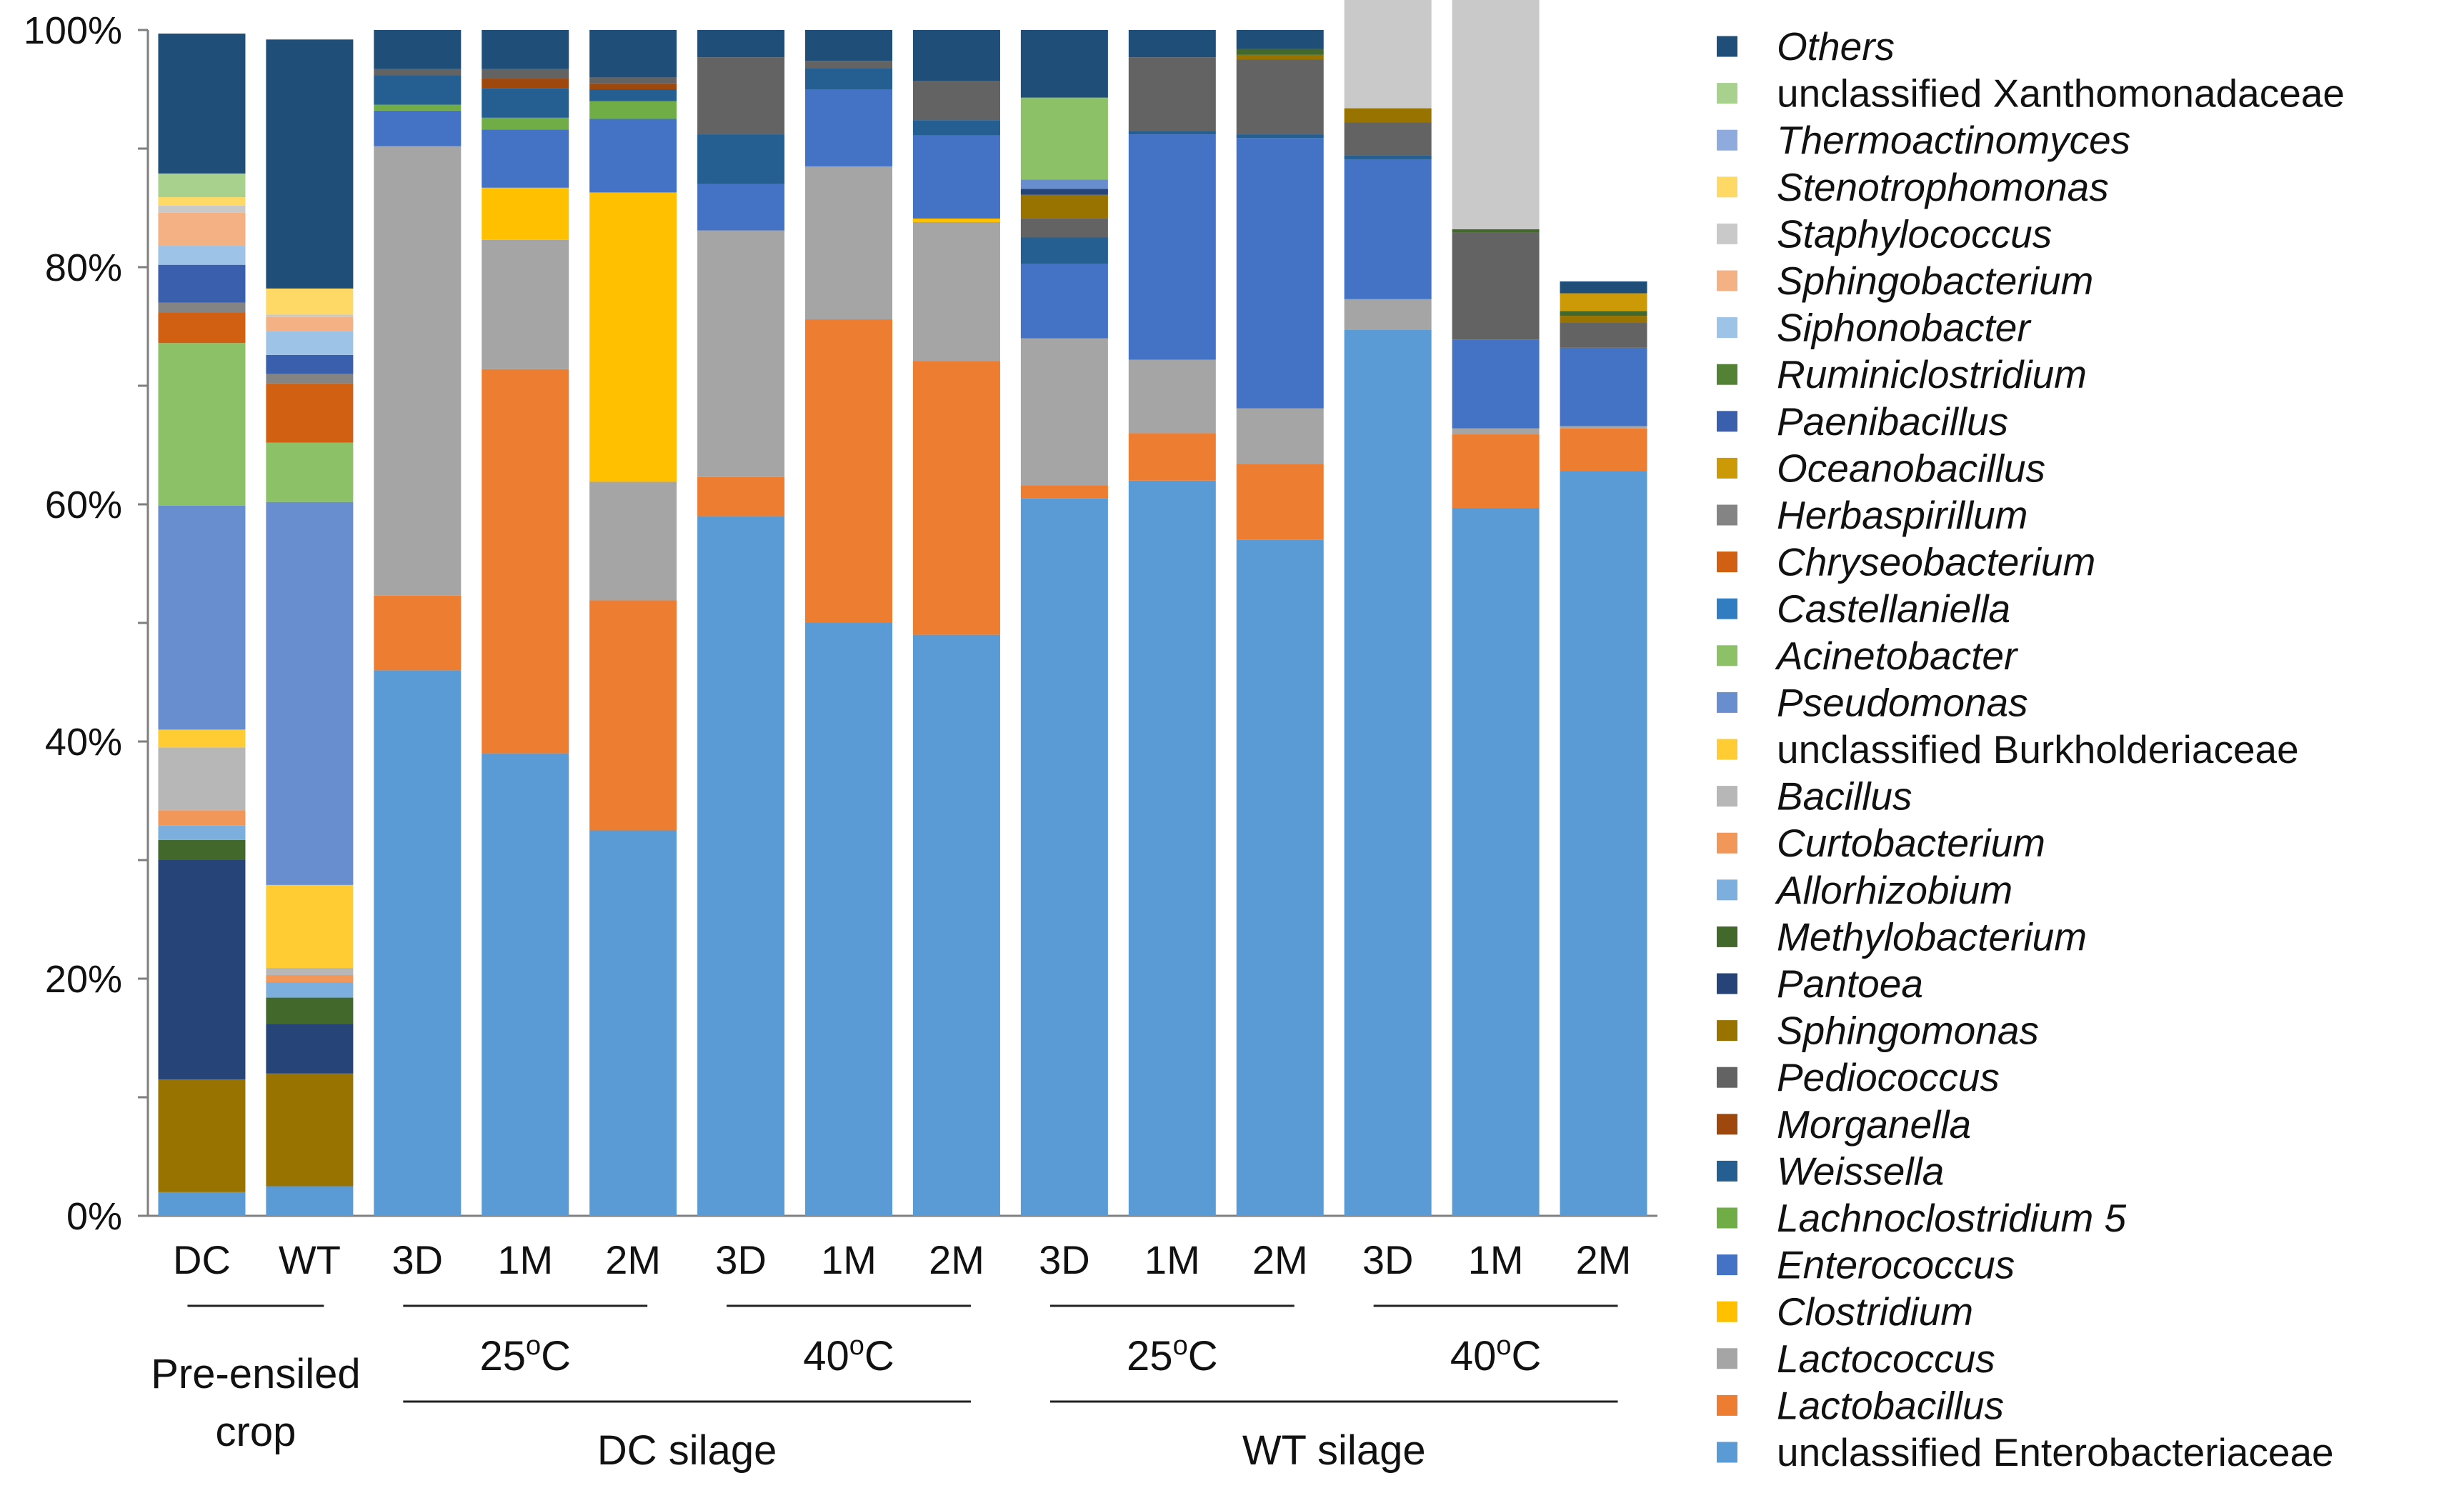  Describe the element at coordinates (1902, 374) in the screenshot. I see `legend-item: Ruminiclostridium` at that location.